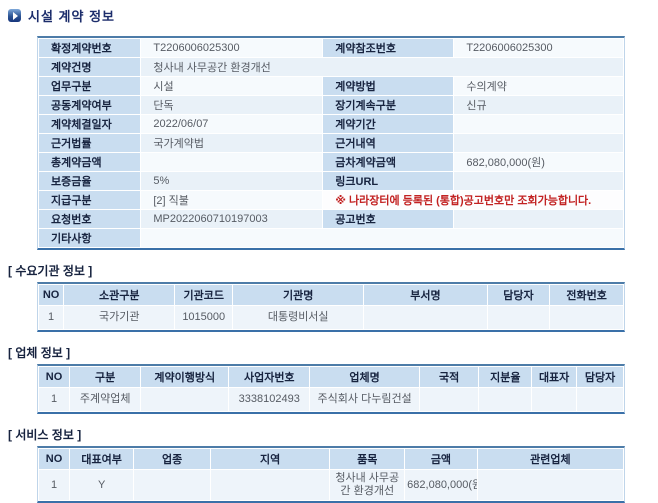  What do you see at coordinates (45, 435) in the screenshot?
I see `section-title-service: [ 서비스 정보 ]` at bounding box center [45, 435].